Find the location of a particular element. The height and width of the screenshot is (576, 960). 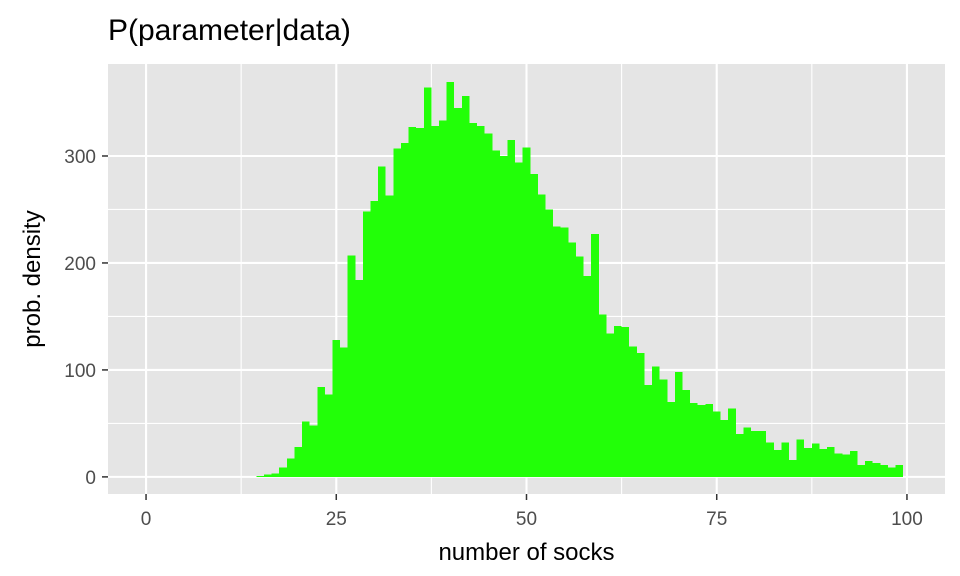

x-tick-label: 75 is located at coordinates (716, 519).